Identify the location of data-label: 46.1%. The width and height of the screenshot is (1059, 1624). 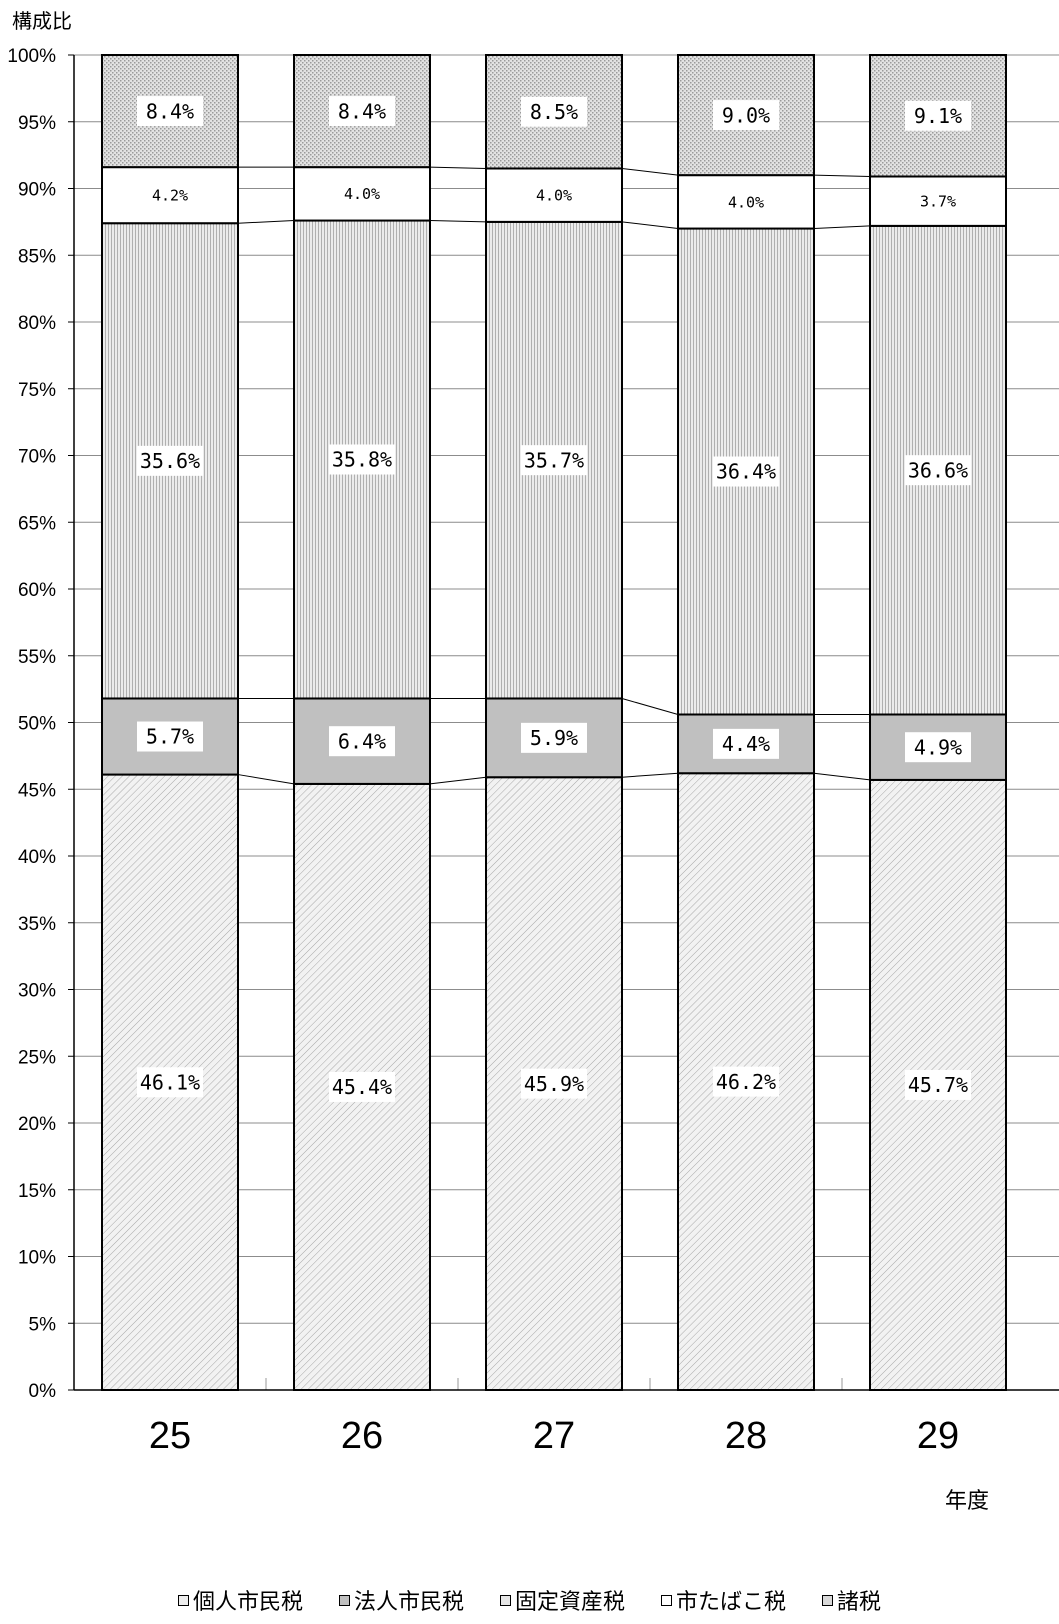
(170, 1082).